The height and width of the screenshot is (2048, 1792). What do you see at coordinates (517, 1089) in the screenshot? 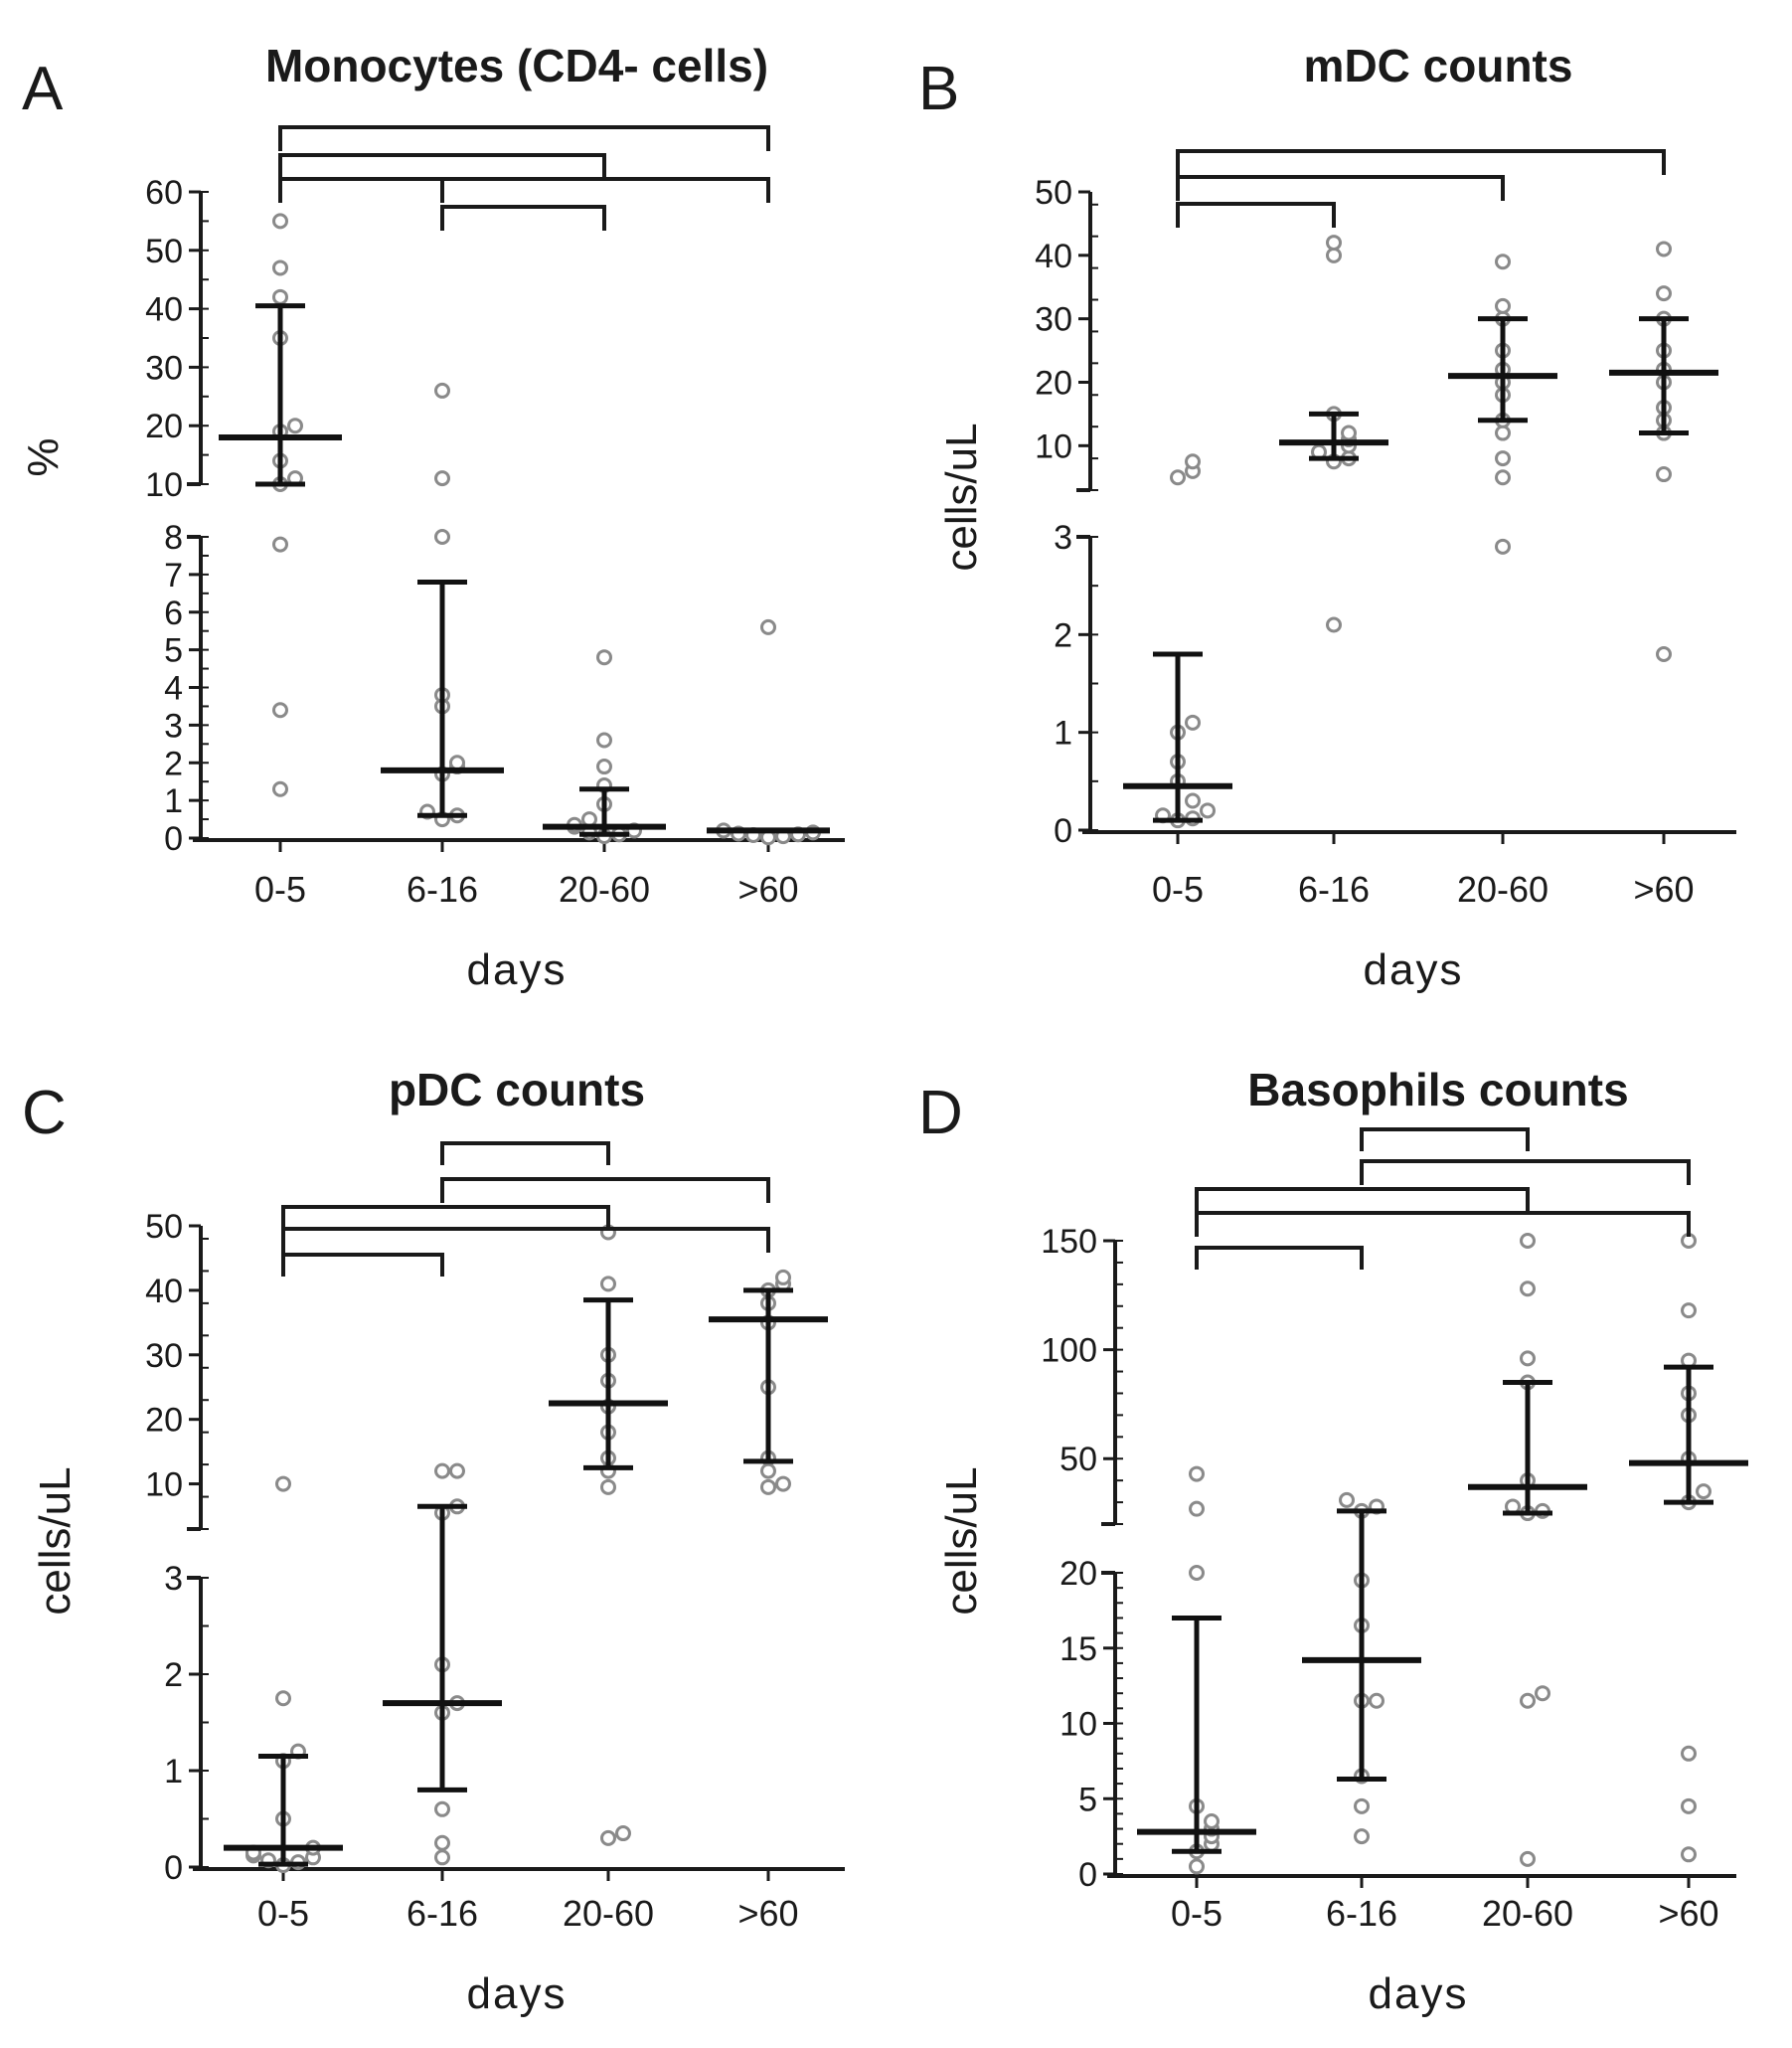
I see `panel-title: pDC counts` at bounding box center [517, 1089].